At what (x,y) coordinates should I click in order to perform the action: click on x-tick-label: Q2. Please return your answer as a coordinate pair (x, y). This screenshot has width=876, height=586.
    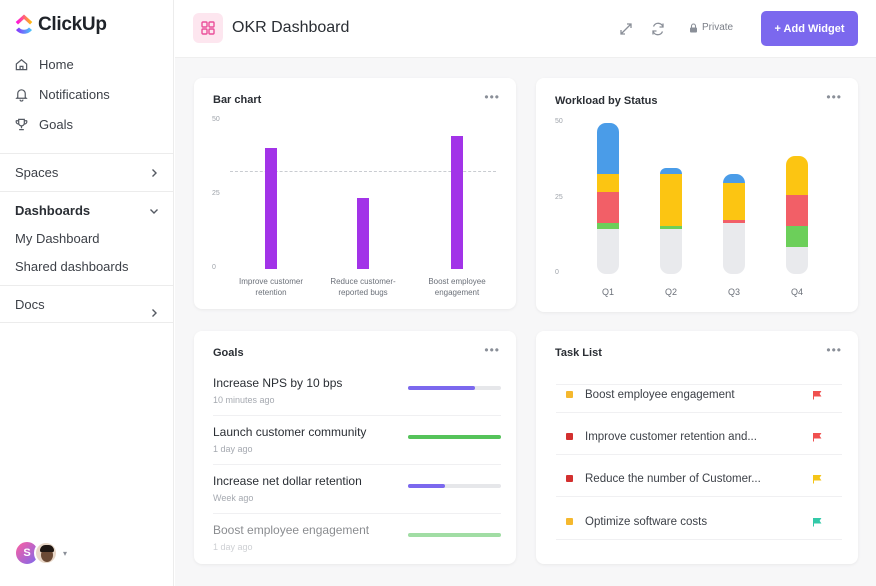
    Looking at the image, I should click on (670, 292).